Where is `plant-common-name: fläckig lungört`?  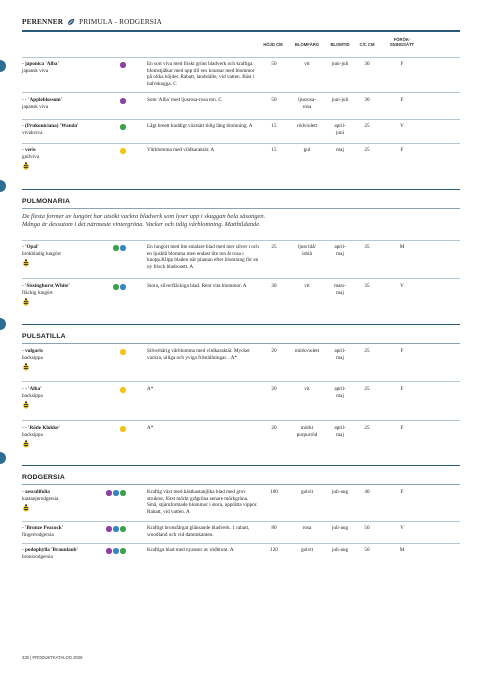 plant-common-name: fläckig lungört is located at coordinates (37, 292).